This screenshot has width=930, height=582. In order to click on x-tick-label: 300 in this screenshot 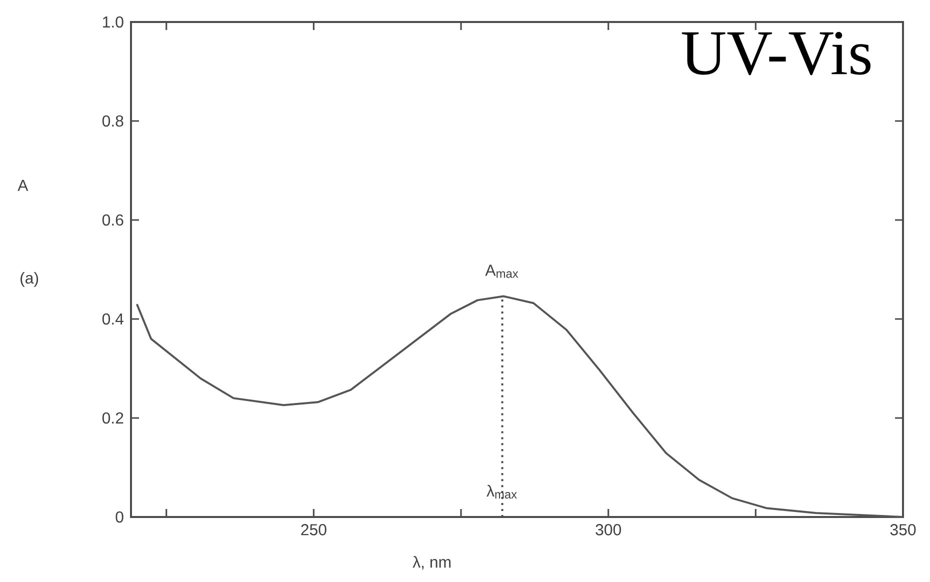, I will do `click(609, 530)`.